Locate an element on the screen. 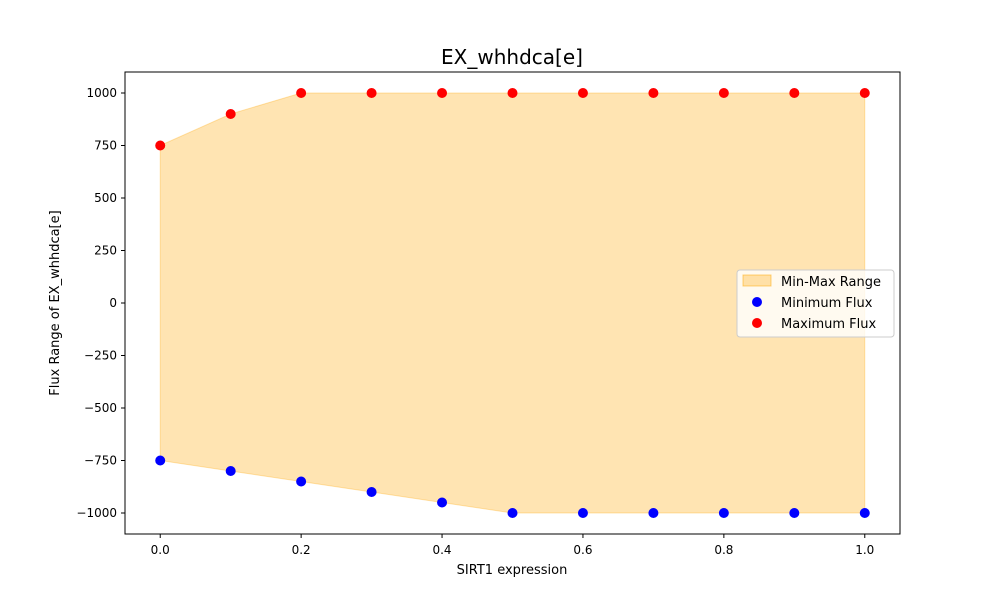  x-tick-label: 0.4 is located at coordinates (441, 550).